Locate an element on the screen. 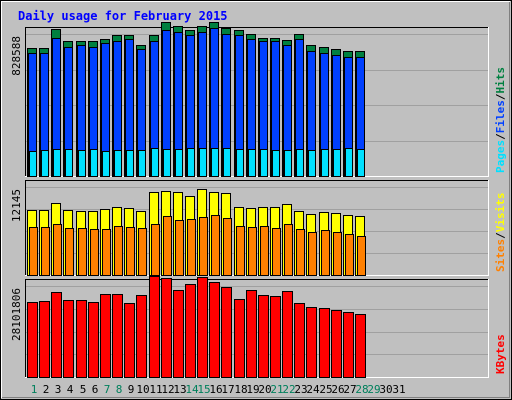 This screenshot has width=512, height=400. x-tick-label: 23 is located at coordinates (300, 389).